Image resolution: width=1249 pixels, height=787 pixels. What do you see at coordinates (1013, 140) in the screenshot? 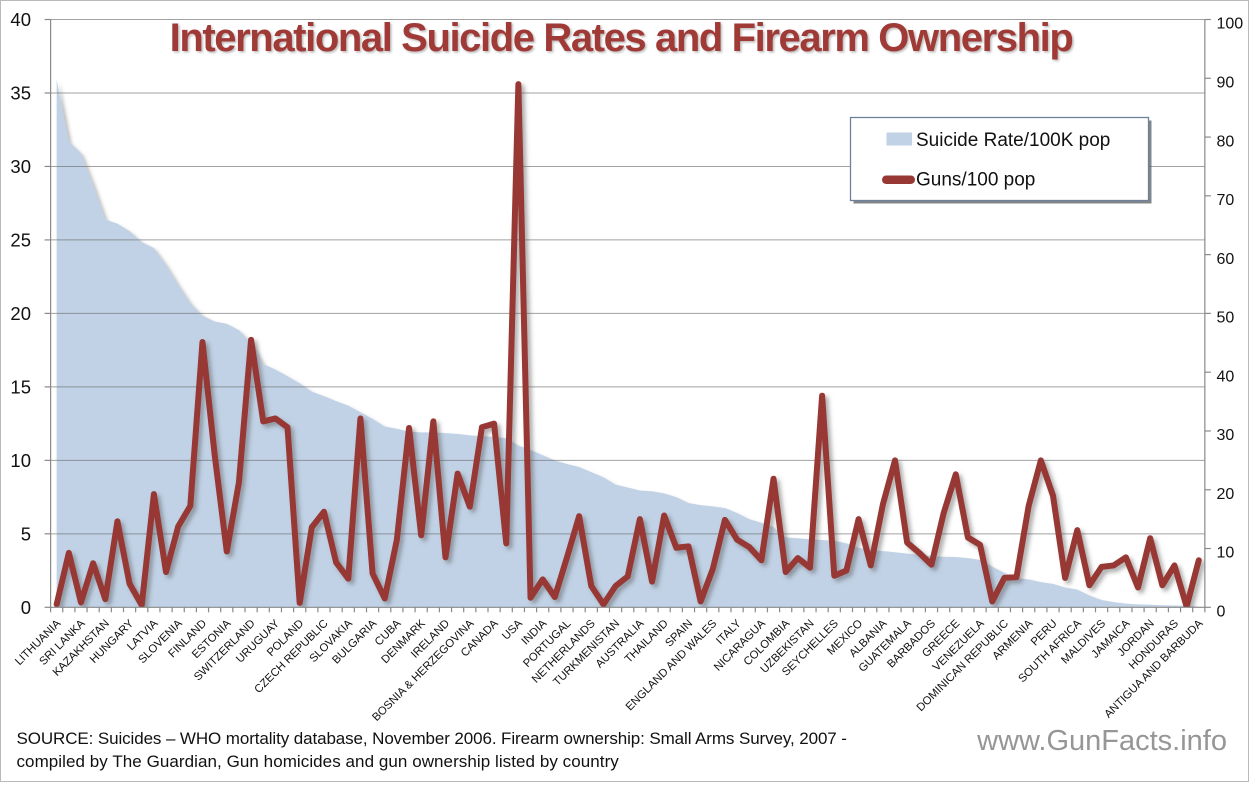
I see `svg-text: Suicide Rate/100K pop` at bounding box center [1013, 140].